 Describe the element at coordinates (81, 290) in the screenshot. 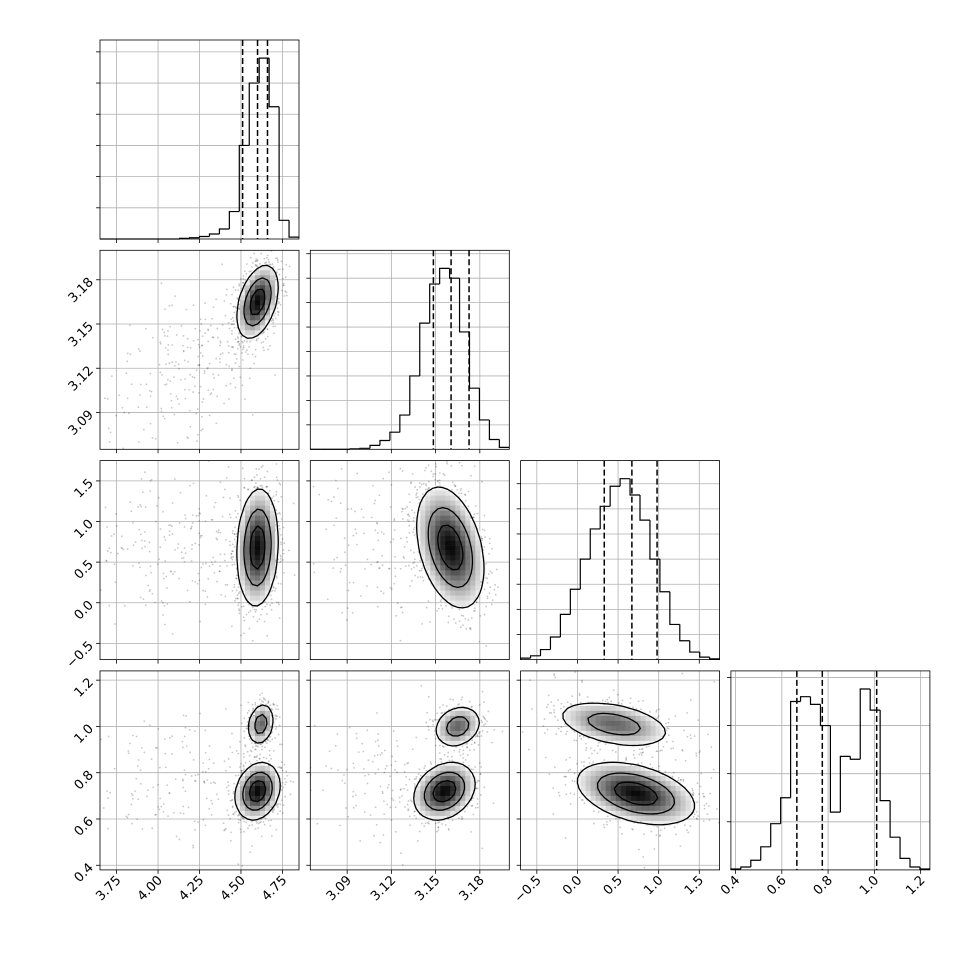

I see `y-tick-label: 3.18` at that location.